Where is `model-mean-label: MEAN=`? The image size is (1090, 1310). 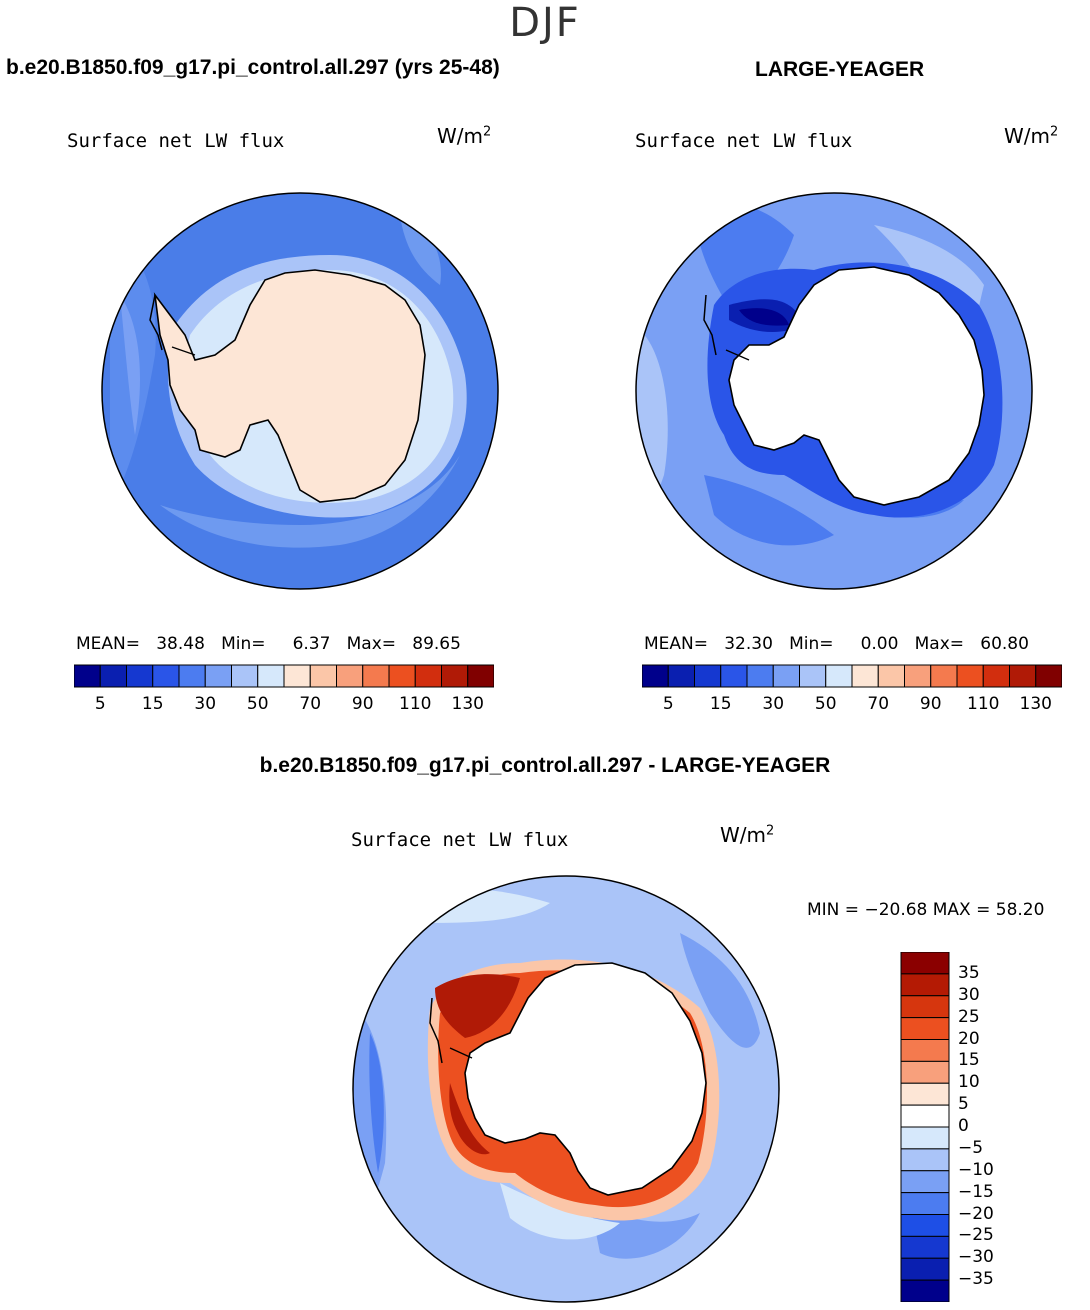
model-mean-label: MEAN= is located at coordinates (108, 644).